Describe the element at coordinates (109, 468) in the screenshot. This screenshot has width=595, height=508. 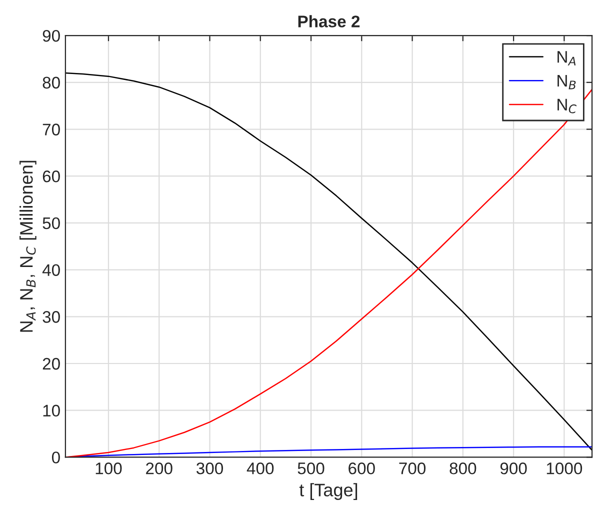
I see `x-tick-label: 100` at that location.